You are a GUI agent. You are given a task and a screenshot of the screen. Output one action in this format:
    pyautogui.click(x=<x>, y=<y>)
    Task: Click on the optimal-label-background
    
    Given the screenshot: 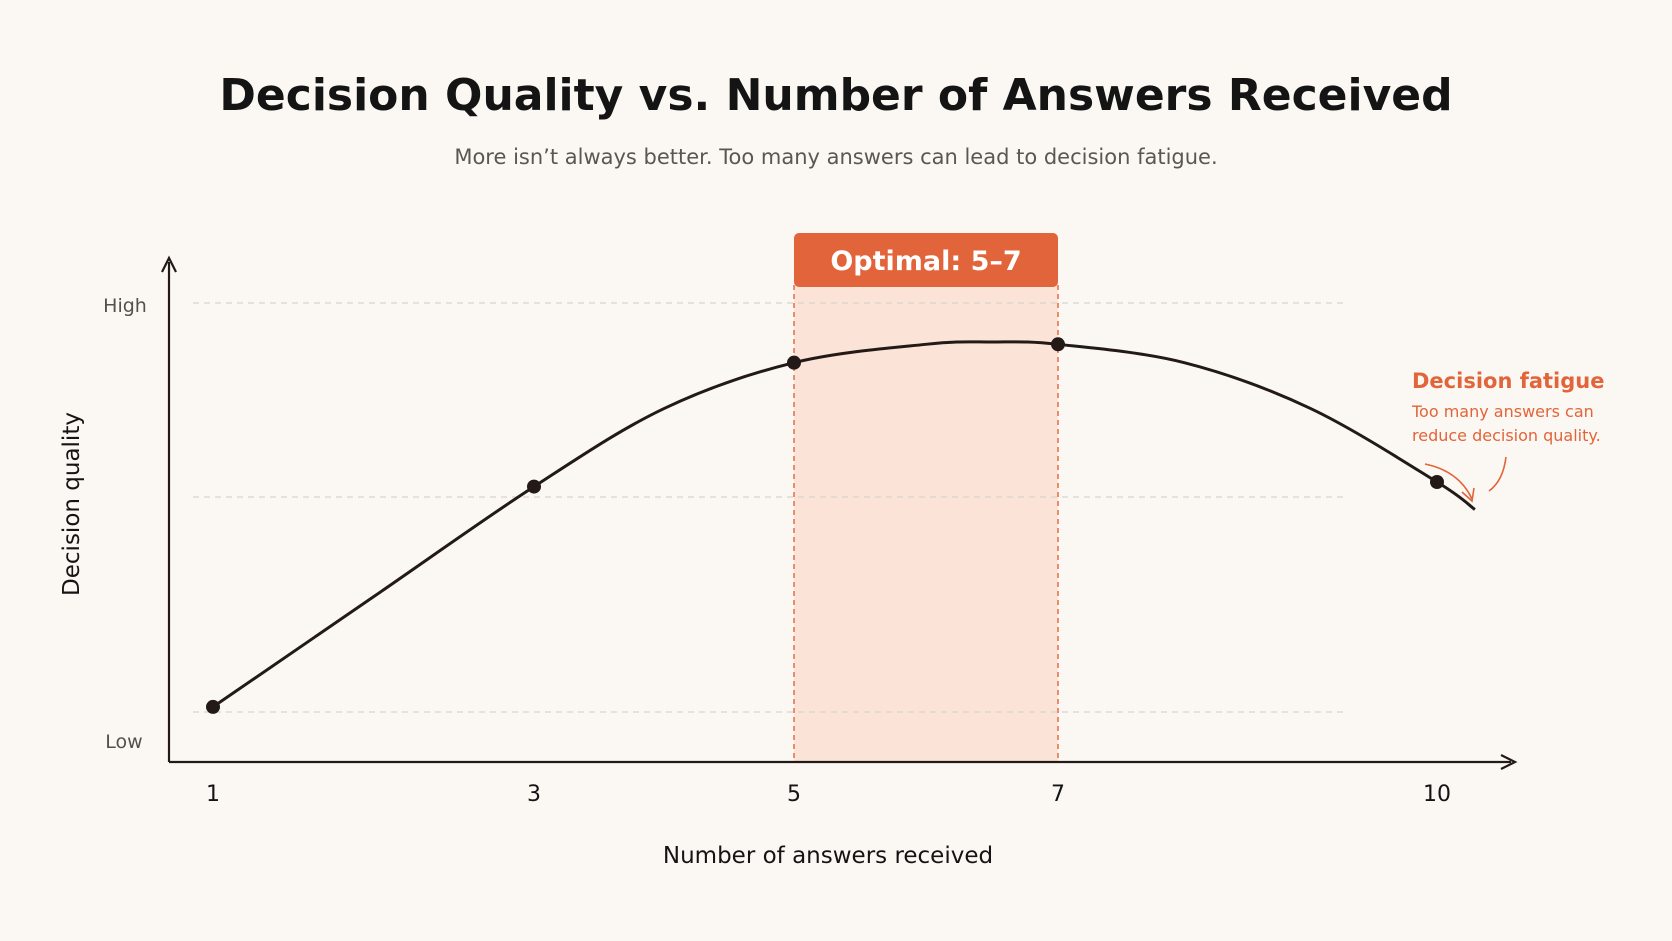 What is the action you would take?
    pyautogui.click(x=926, y=260)
    